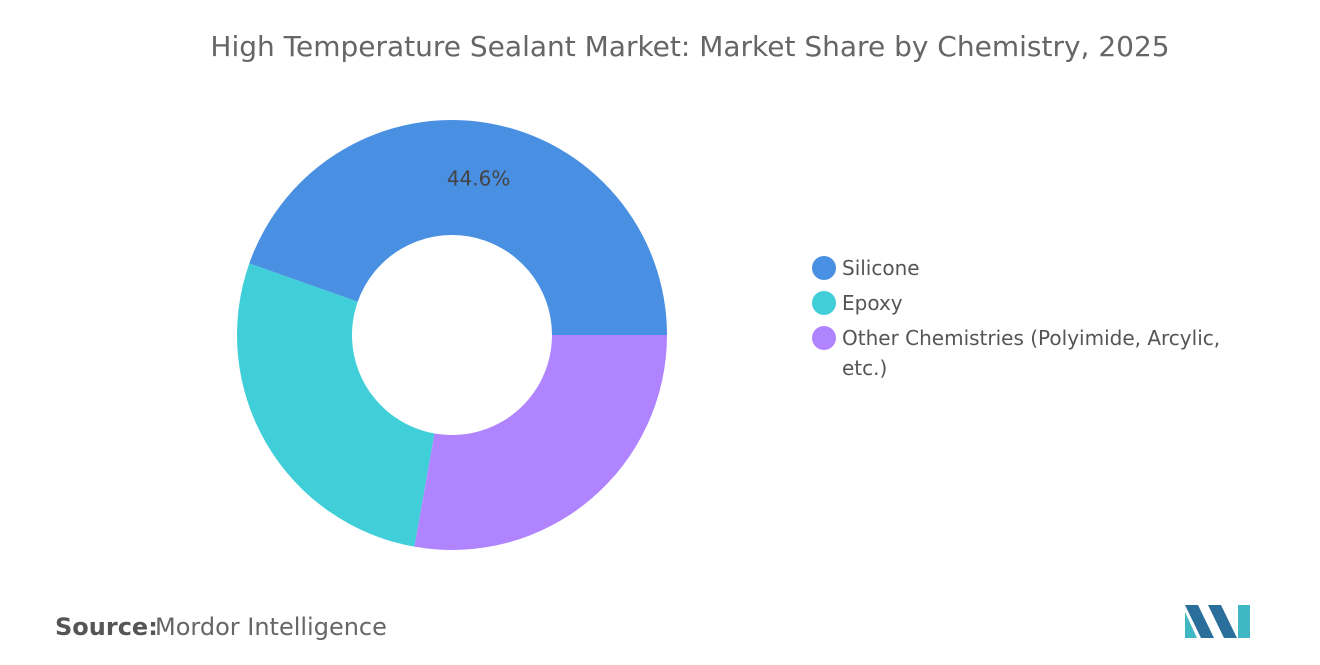  Describe the element at coordinates (872, 303) in the screenshot. I see `legend-label: Epoxy` at that location.